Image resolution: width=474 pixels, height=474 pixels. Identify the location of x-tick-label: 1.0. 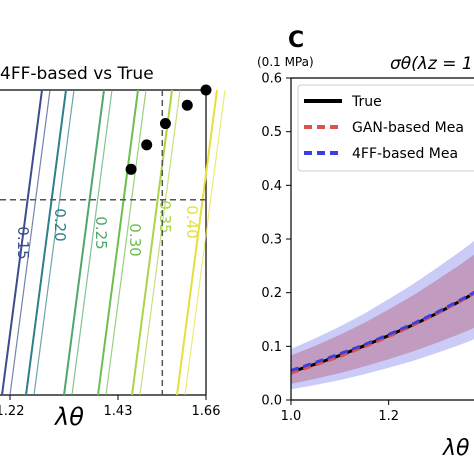
(291, 416).